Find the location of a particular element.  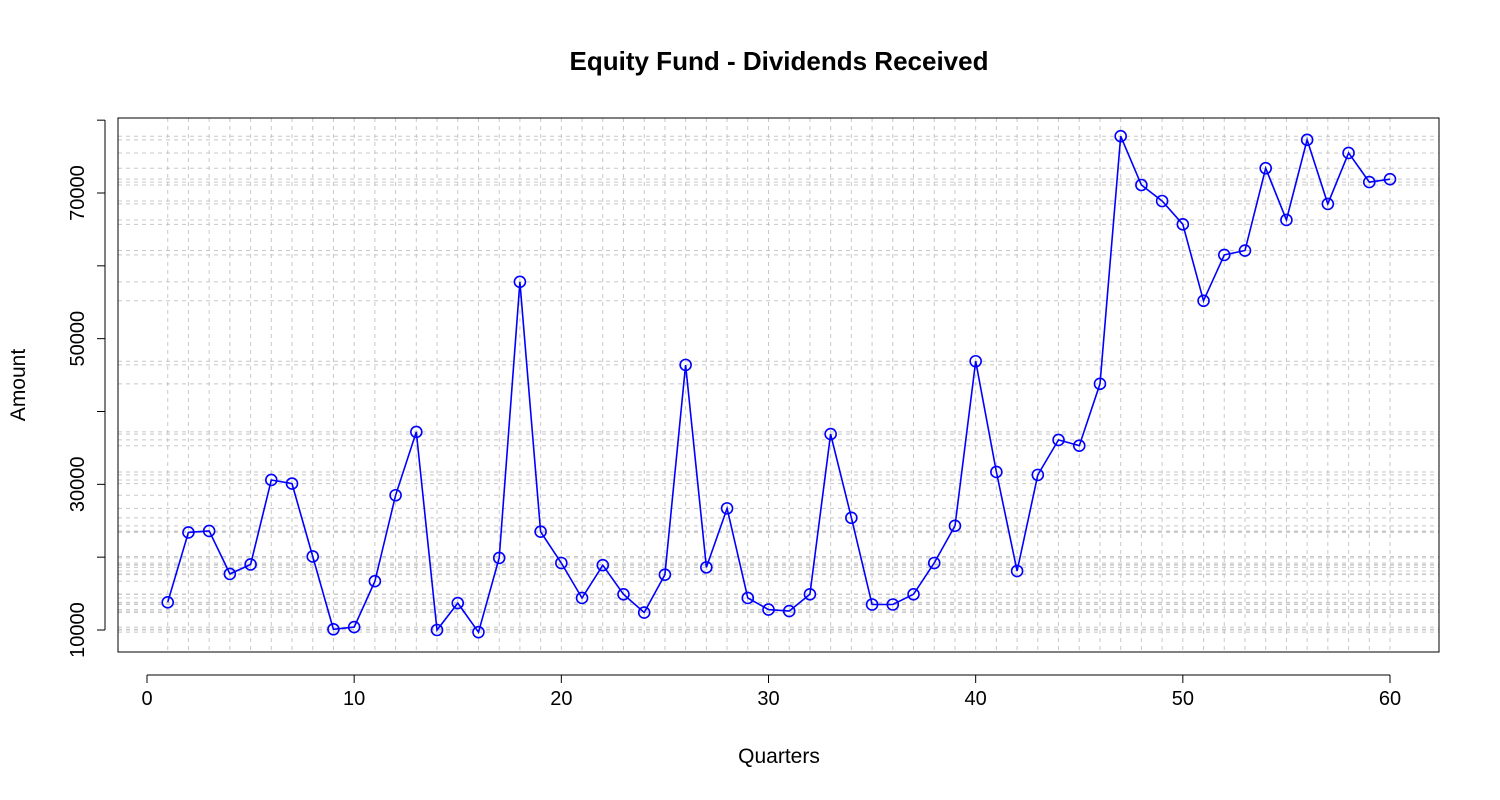

y-tick-label: 30000 is located at coordinates (78, 485).